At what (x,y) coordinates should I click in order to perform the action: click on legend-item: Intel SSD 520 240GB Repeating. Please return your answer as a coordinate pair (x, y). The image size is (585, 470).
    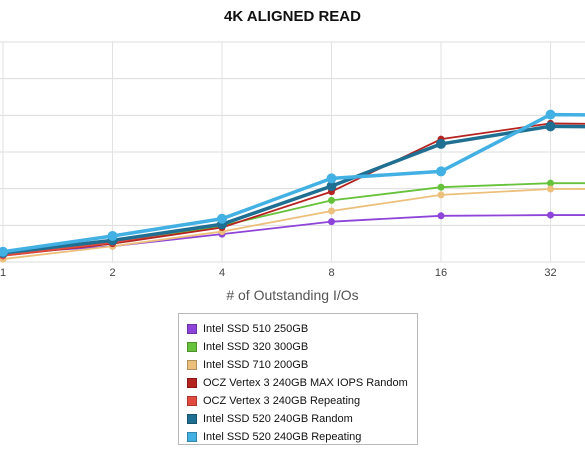
    Looking at the image, I should click on (299, 437).